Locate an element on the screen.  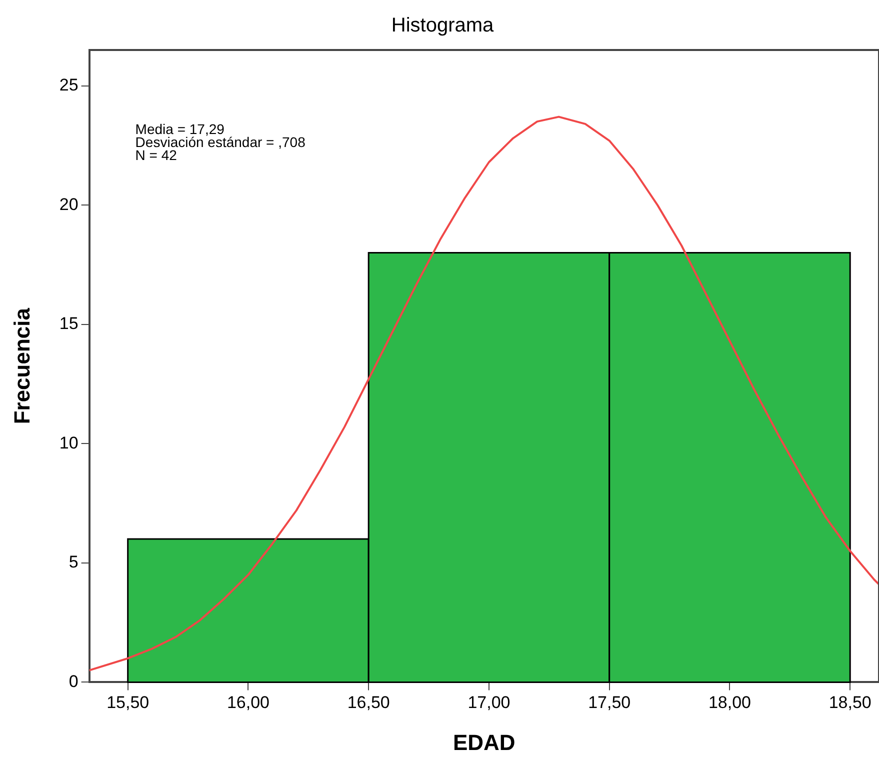
annotation: Media = 17,29 is located at coordinates (180, 128).